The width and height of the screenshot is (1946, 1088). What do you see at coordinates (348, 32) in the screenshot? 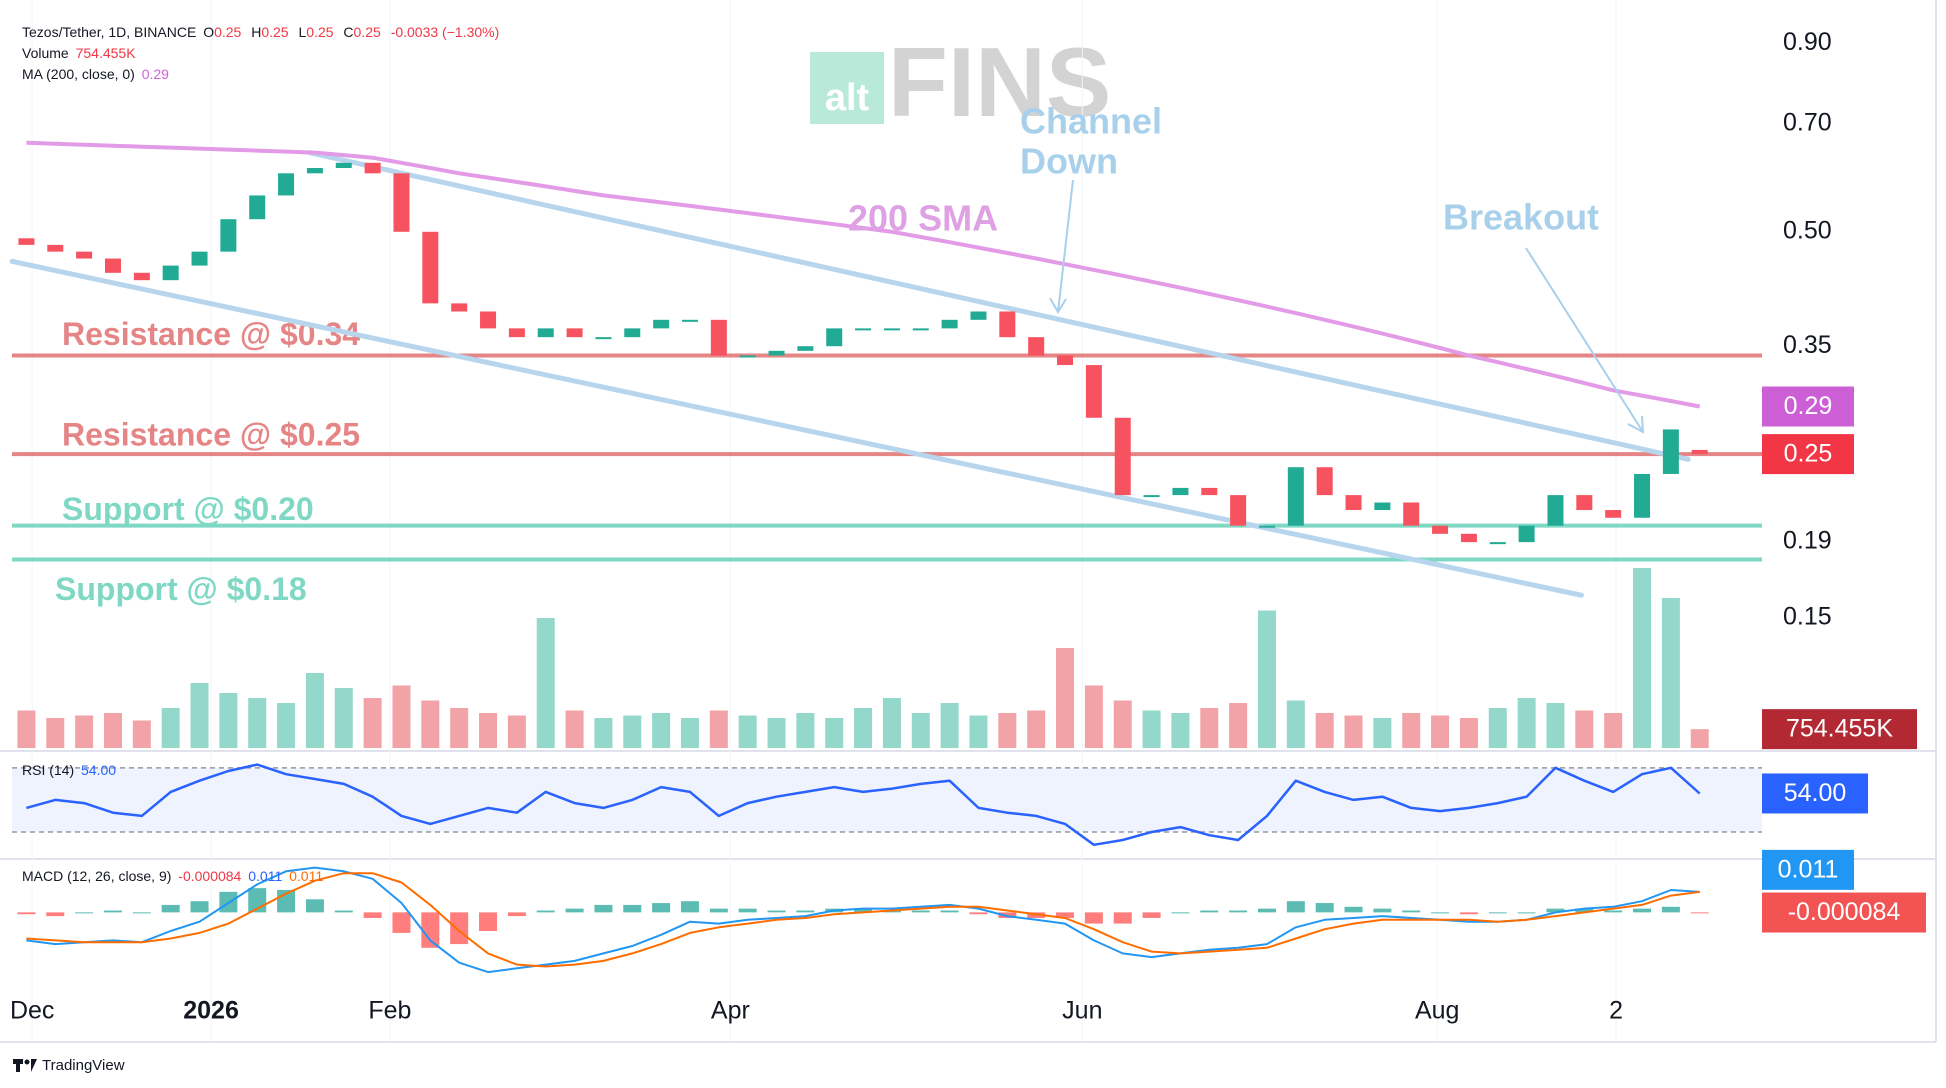
I see `ohlc-key: C` at bounding box center [348, 32].